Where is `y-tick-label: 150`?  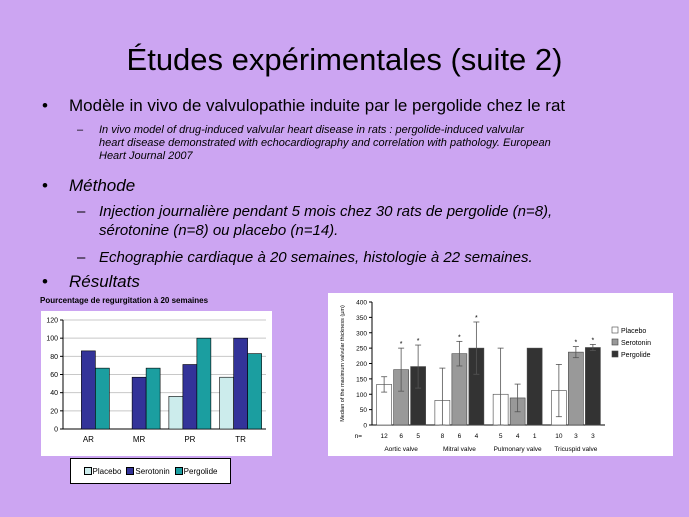 y-tick-label: 150 is located at coordinates (361, 379).